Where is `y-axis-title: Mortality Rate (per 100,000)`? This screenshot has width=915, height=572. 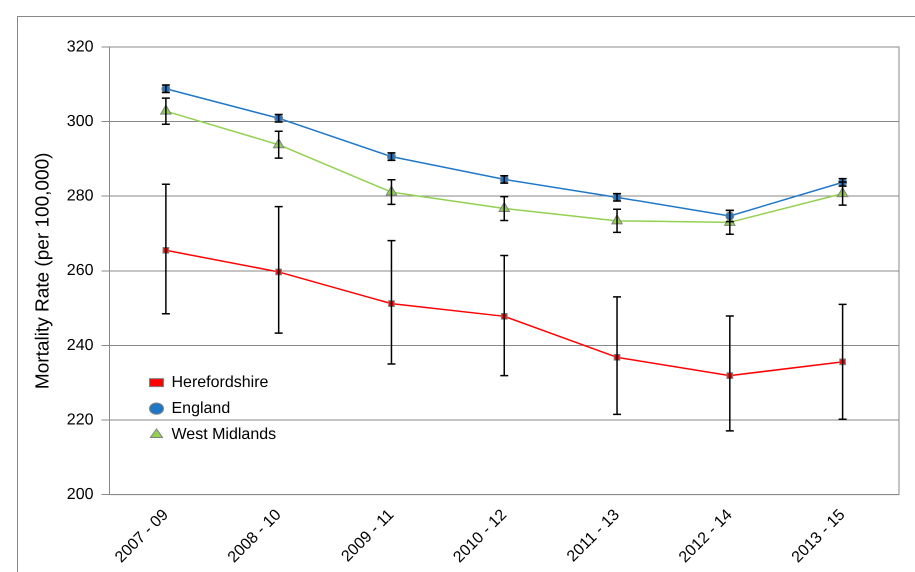
y-axis-title: Mortality Rate (per 100,000) is located at coordinates (43, 271).